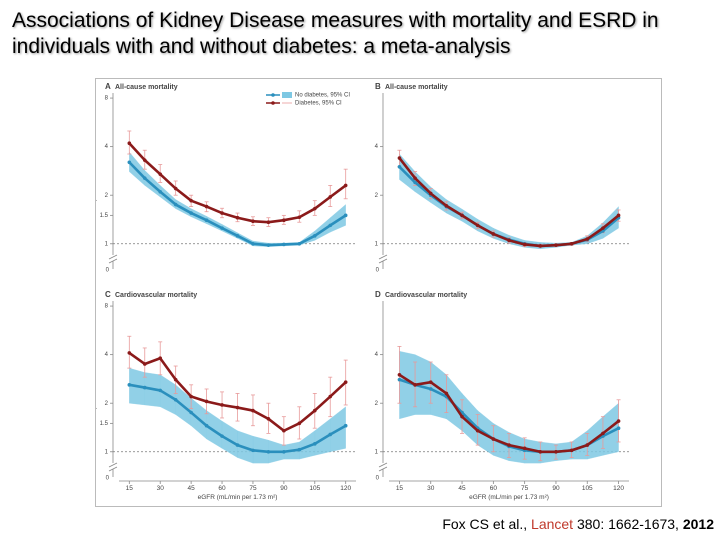  What do you see at coordinates (284, 488) in the screenshot?
I see `x-tick-label: 90` at bounding box center [284, 488].